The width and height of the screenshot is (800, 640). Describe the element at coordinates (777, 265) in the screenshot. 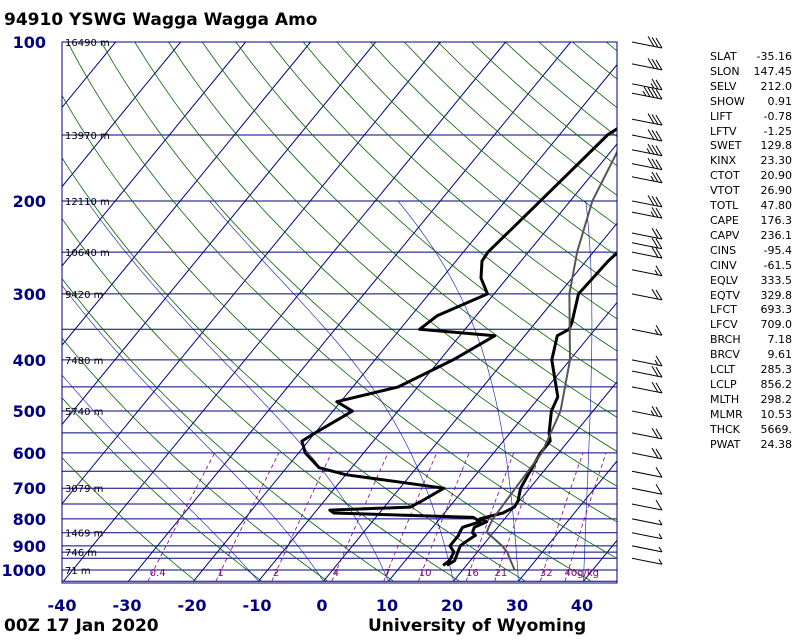

I see `index-value: -61.5` at that location.